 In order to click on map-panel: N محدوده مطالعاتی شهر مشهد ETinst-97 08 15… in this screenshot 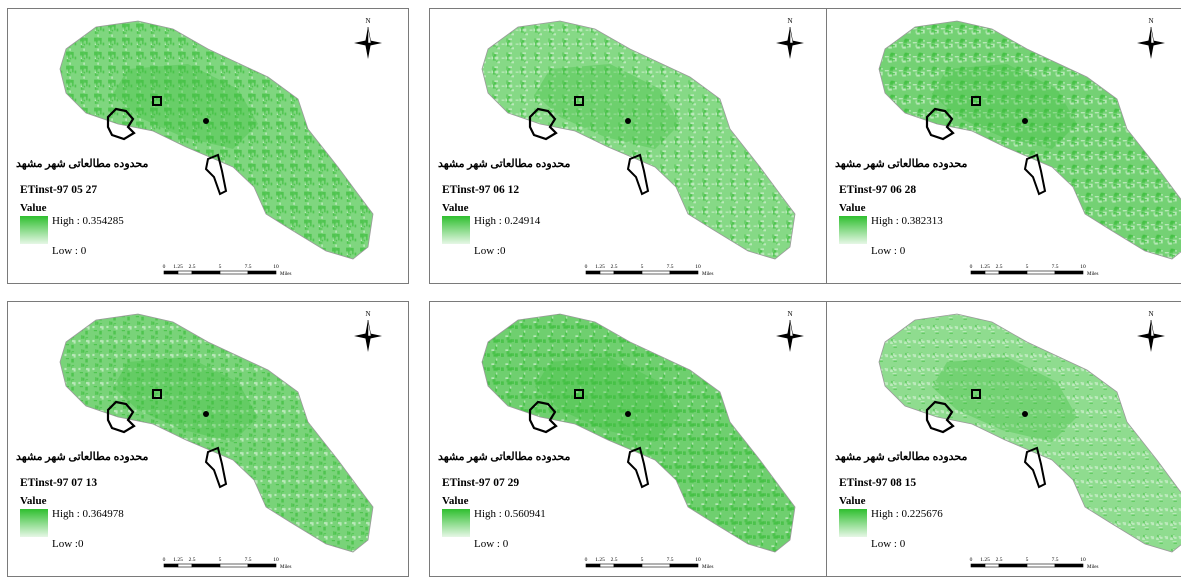, I will do `click(1003, 439)`.